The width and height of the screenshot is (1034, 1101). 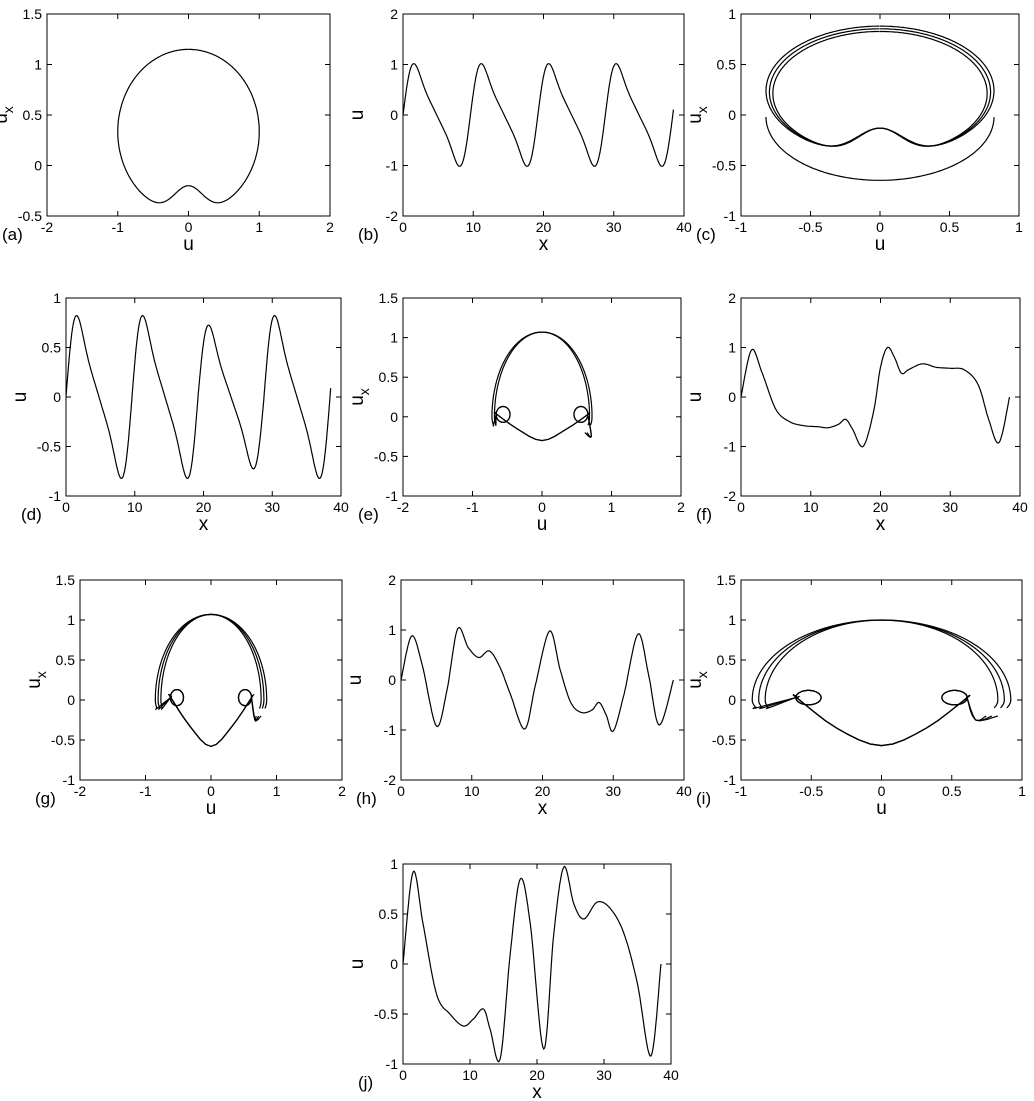 I want to click on panel-b: 0 10 20 30 40 -2 -1 0 1 2 x u (b), so click(x=519, y=130).